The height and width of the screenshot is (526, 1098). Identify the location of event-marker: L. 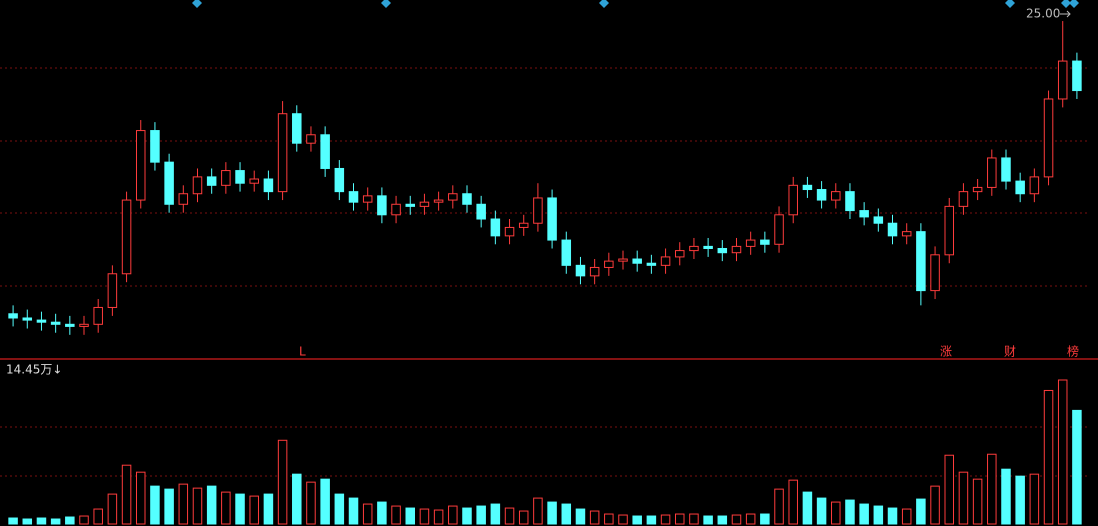
(302, 352).